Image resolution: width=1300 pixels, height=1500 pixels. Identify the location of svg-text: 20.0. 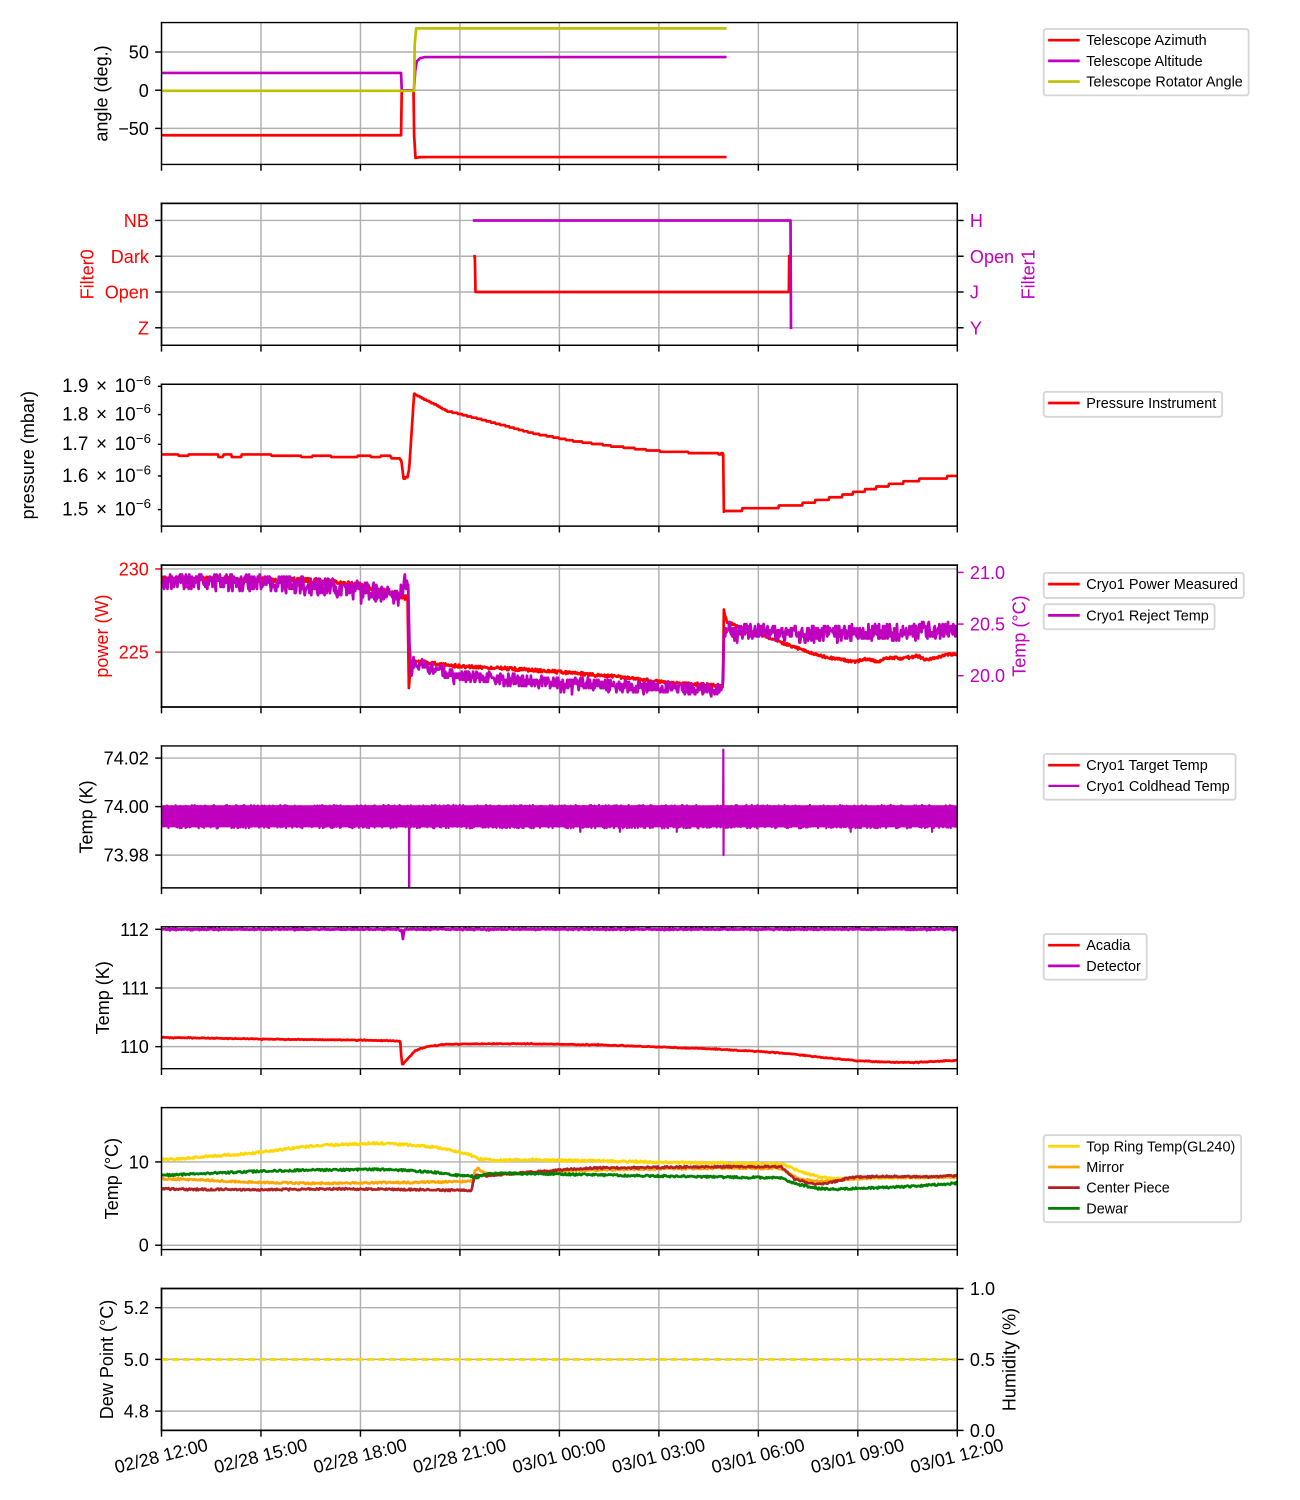
(987, 676).